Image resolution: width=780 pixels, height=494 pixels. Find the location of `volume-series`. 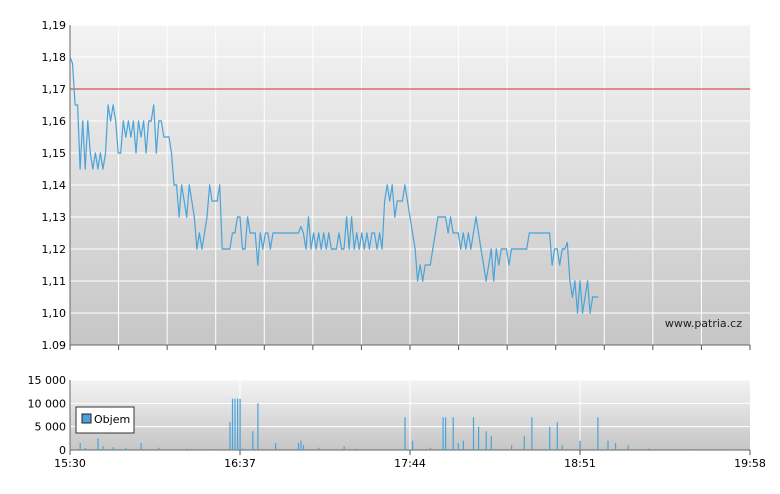

volume-series is located at coordinates (409, 424).